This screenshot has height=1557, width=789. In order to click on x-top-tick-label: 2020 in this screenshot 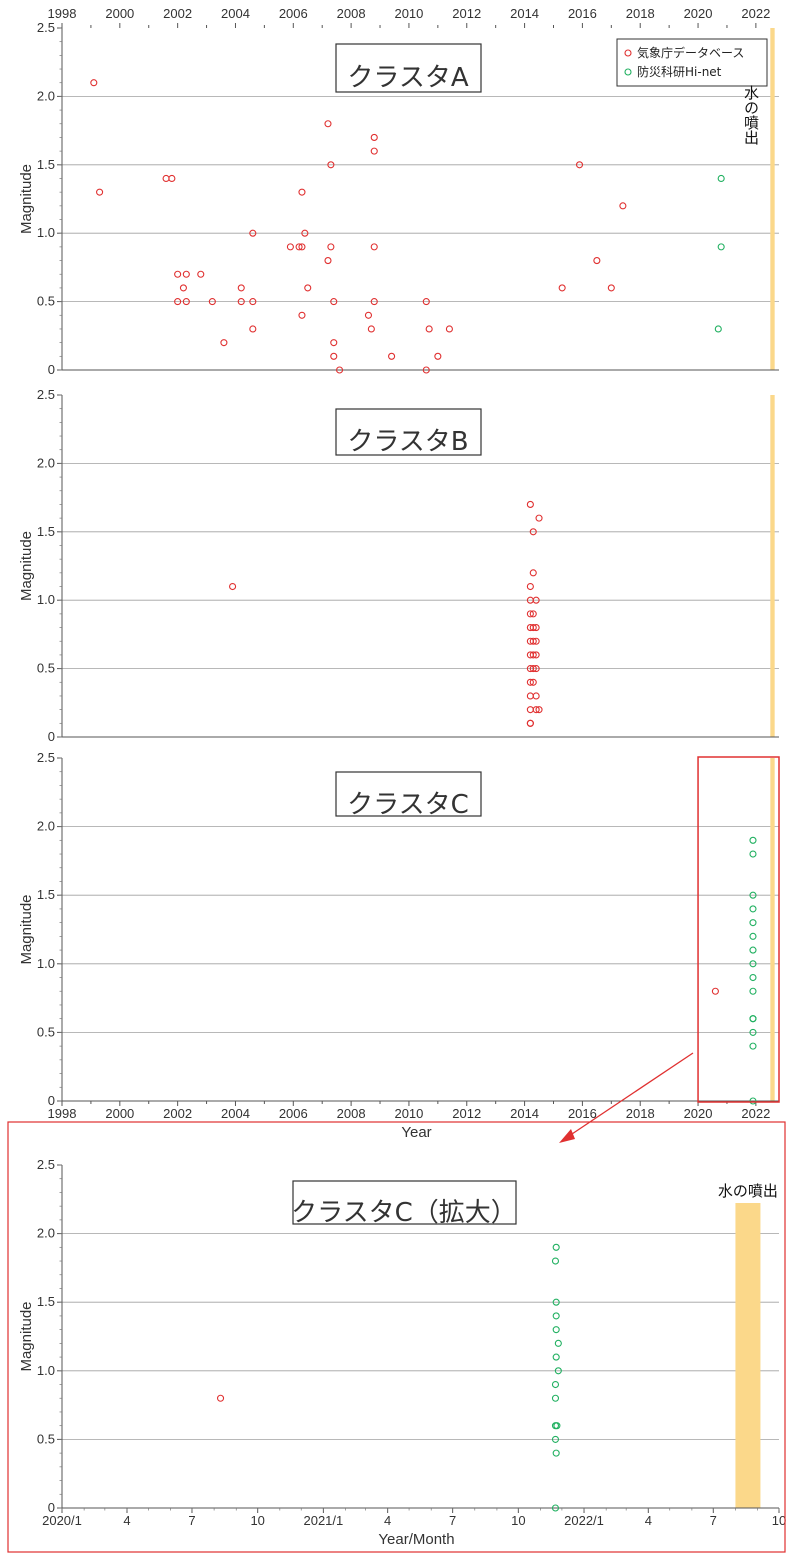, I will do `click(698, 13)`.